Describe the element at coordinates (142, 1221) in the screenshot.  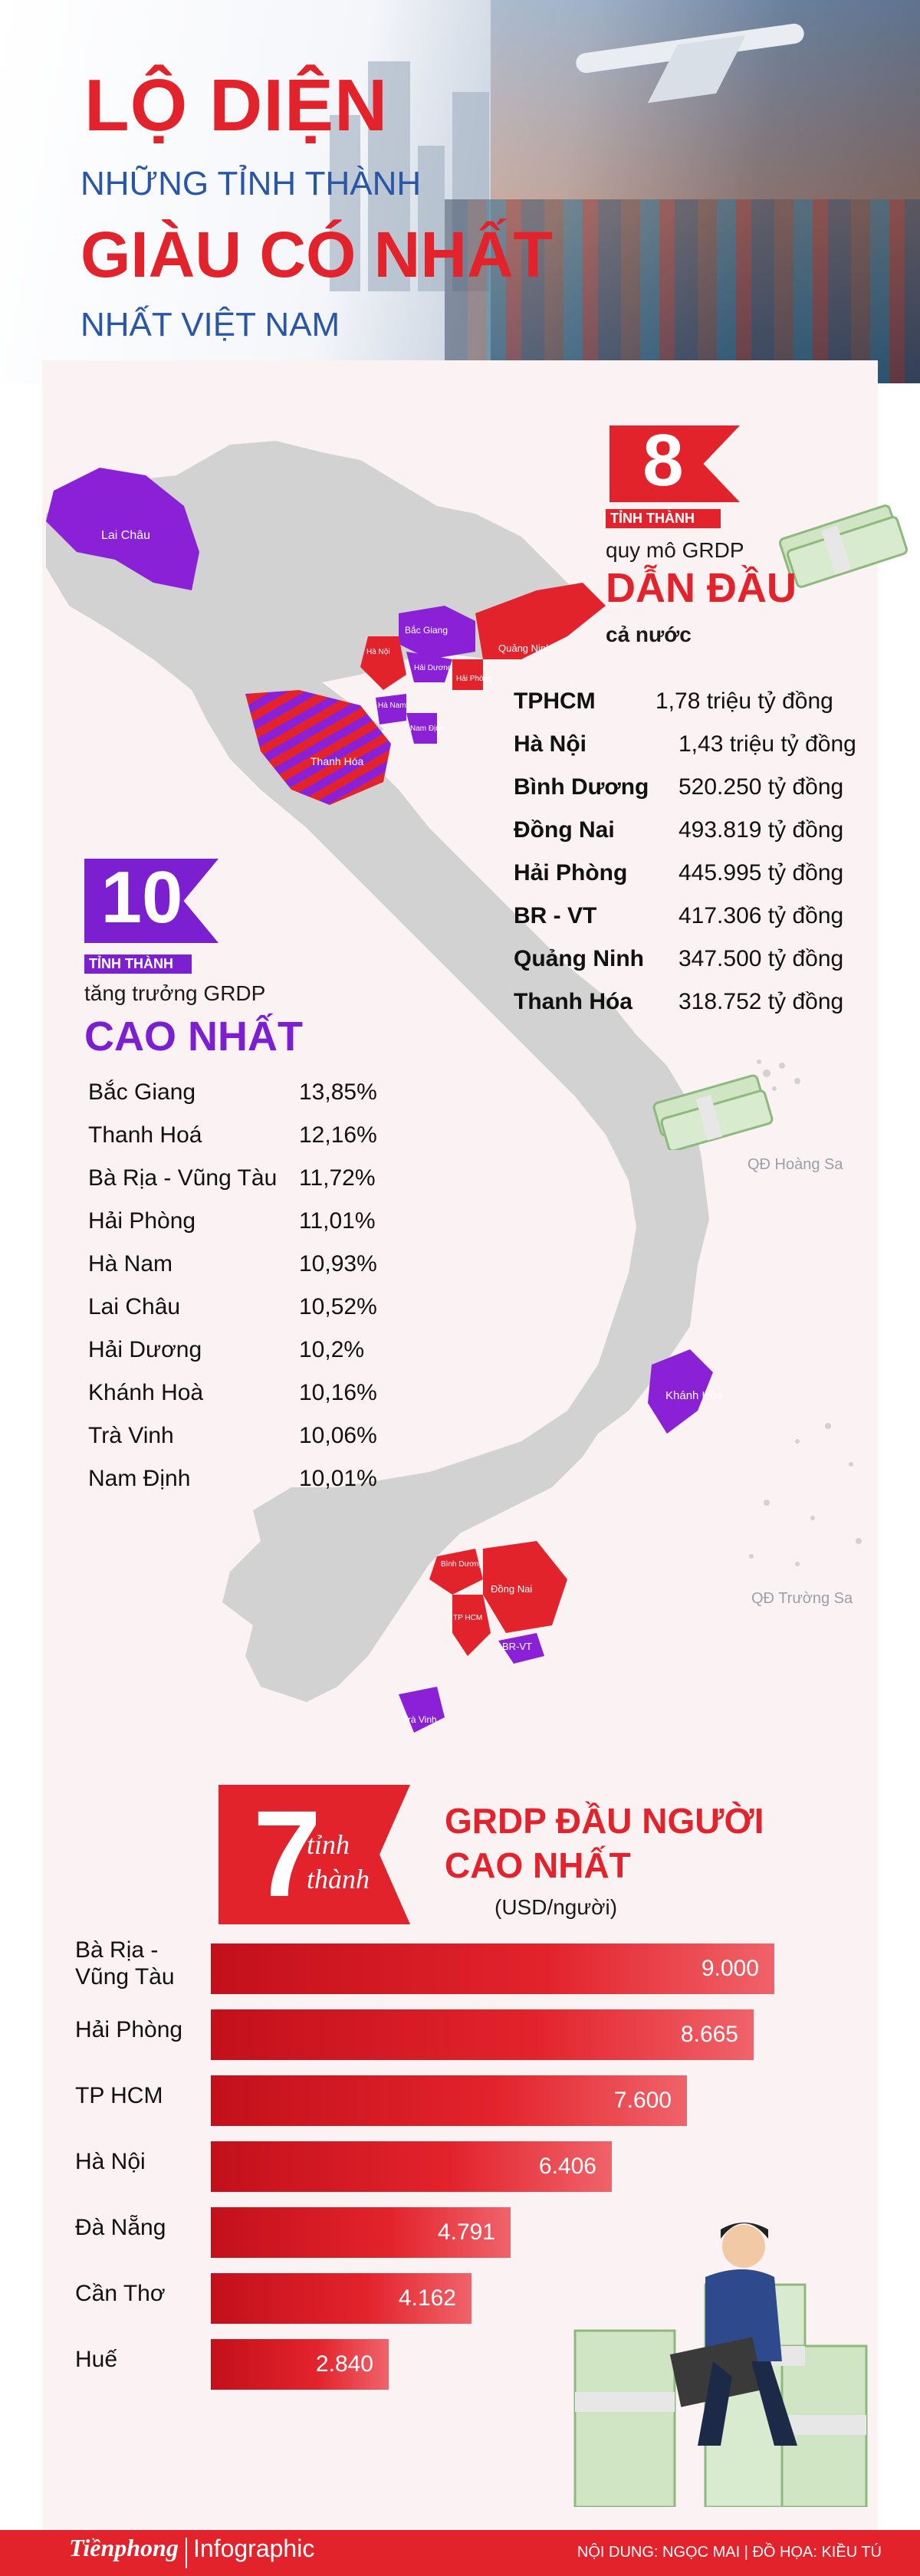
I see `province-name: Hải Phòng` at that location.